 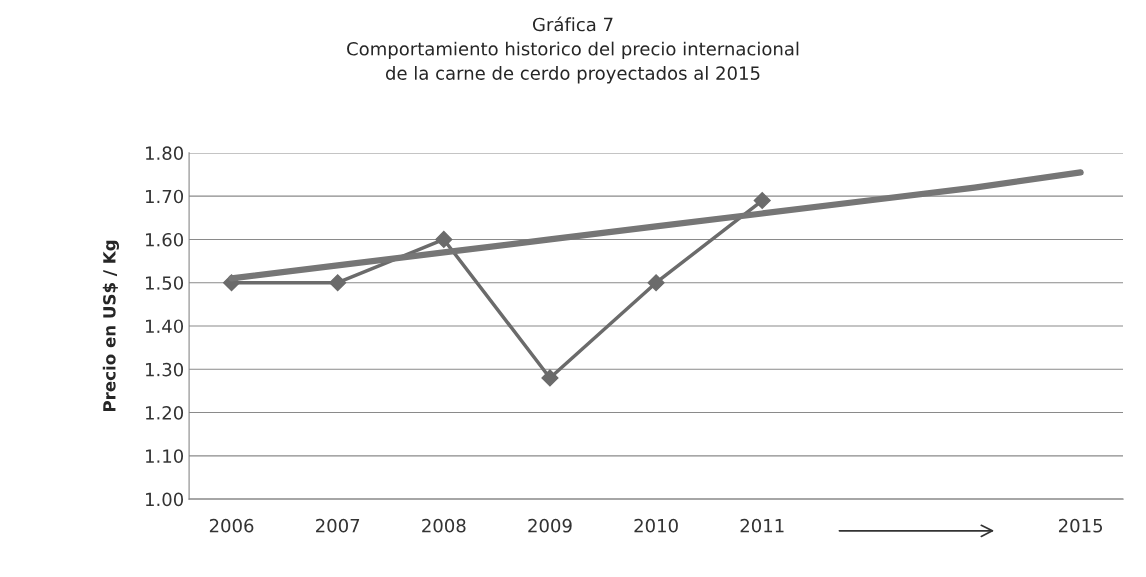 What do you see at coordinates (165, 413) in the screenshot?
I see `y-tick-label: 1.20` at bounding box center [165, 413].